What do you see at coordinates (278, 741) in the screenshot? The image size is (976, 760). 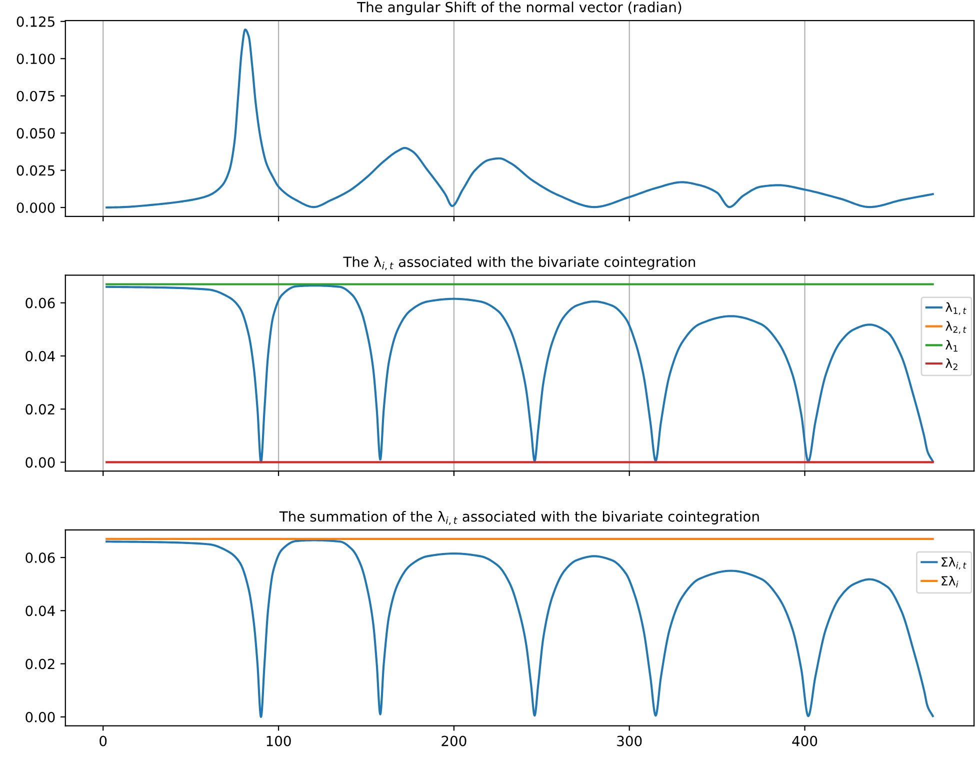 I see `x-tick-label: 100` at bounding box center [278, 741].